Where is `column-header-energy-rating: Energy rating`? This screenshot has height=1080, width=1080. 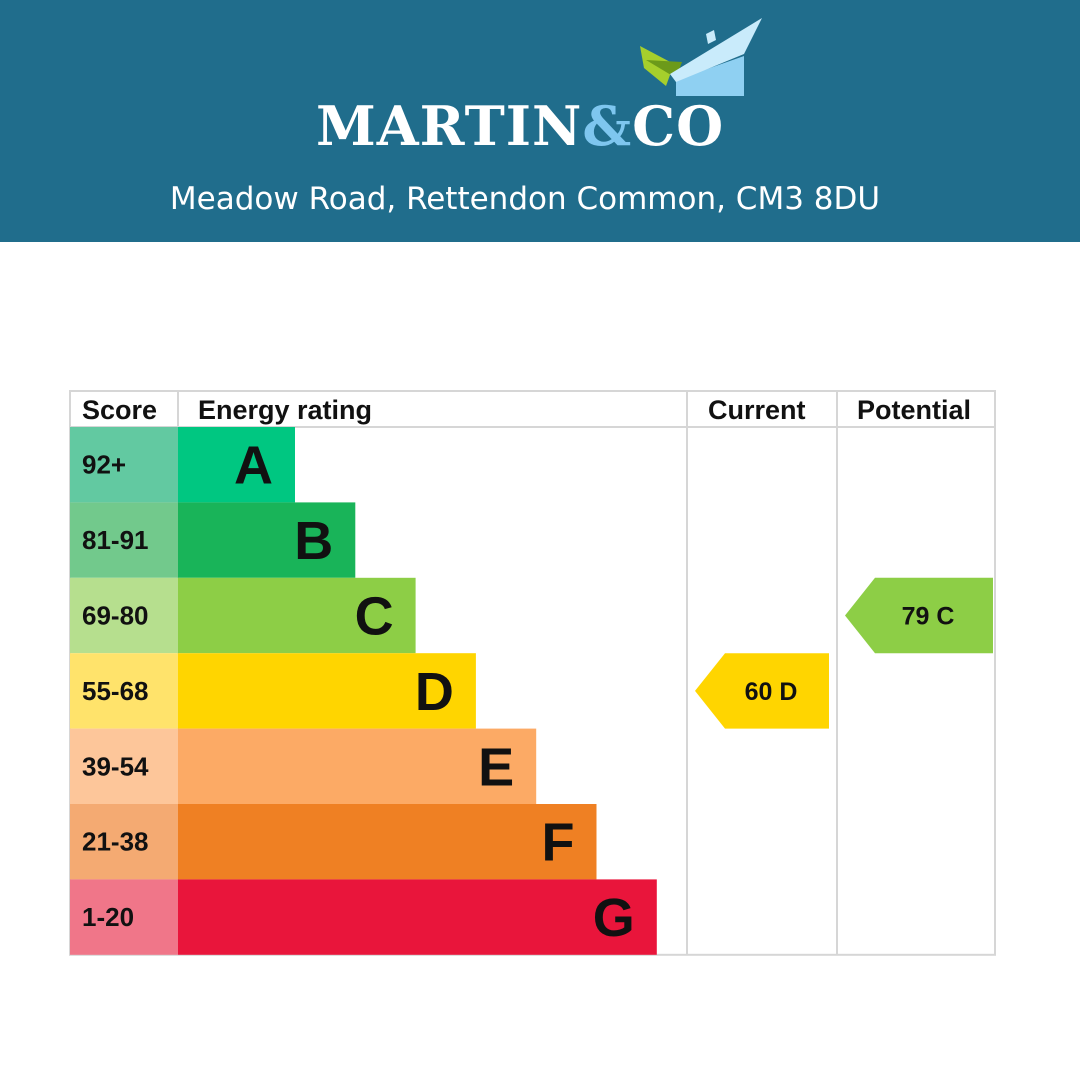
column-header-energy-rating: Energy rating is located at coordinates (285, 410).